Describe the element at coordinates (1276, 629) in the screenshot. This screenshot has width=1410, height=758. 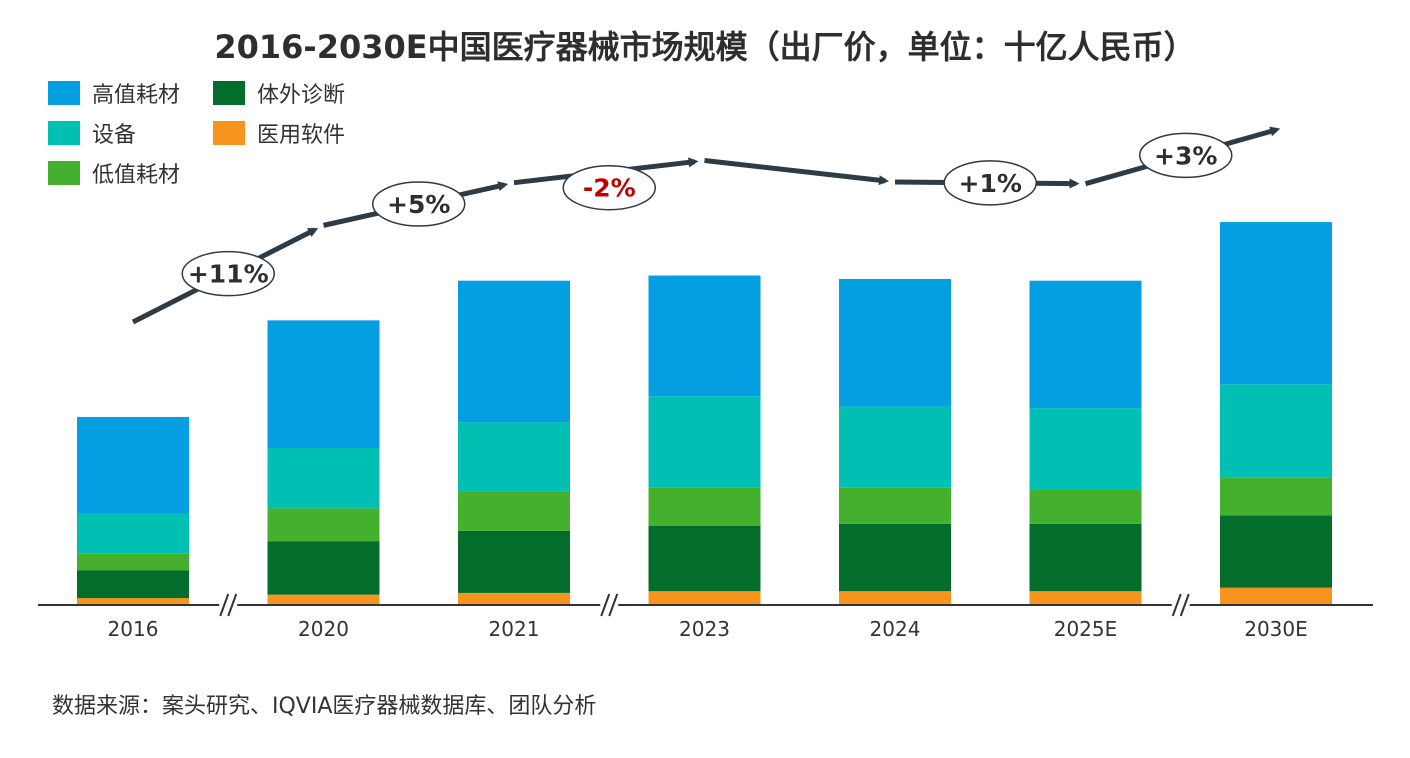
I see `x-tick-label: 2030E` at that location.